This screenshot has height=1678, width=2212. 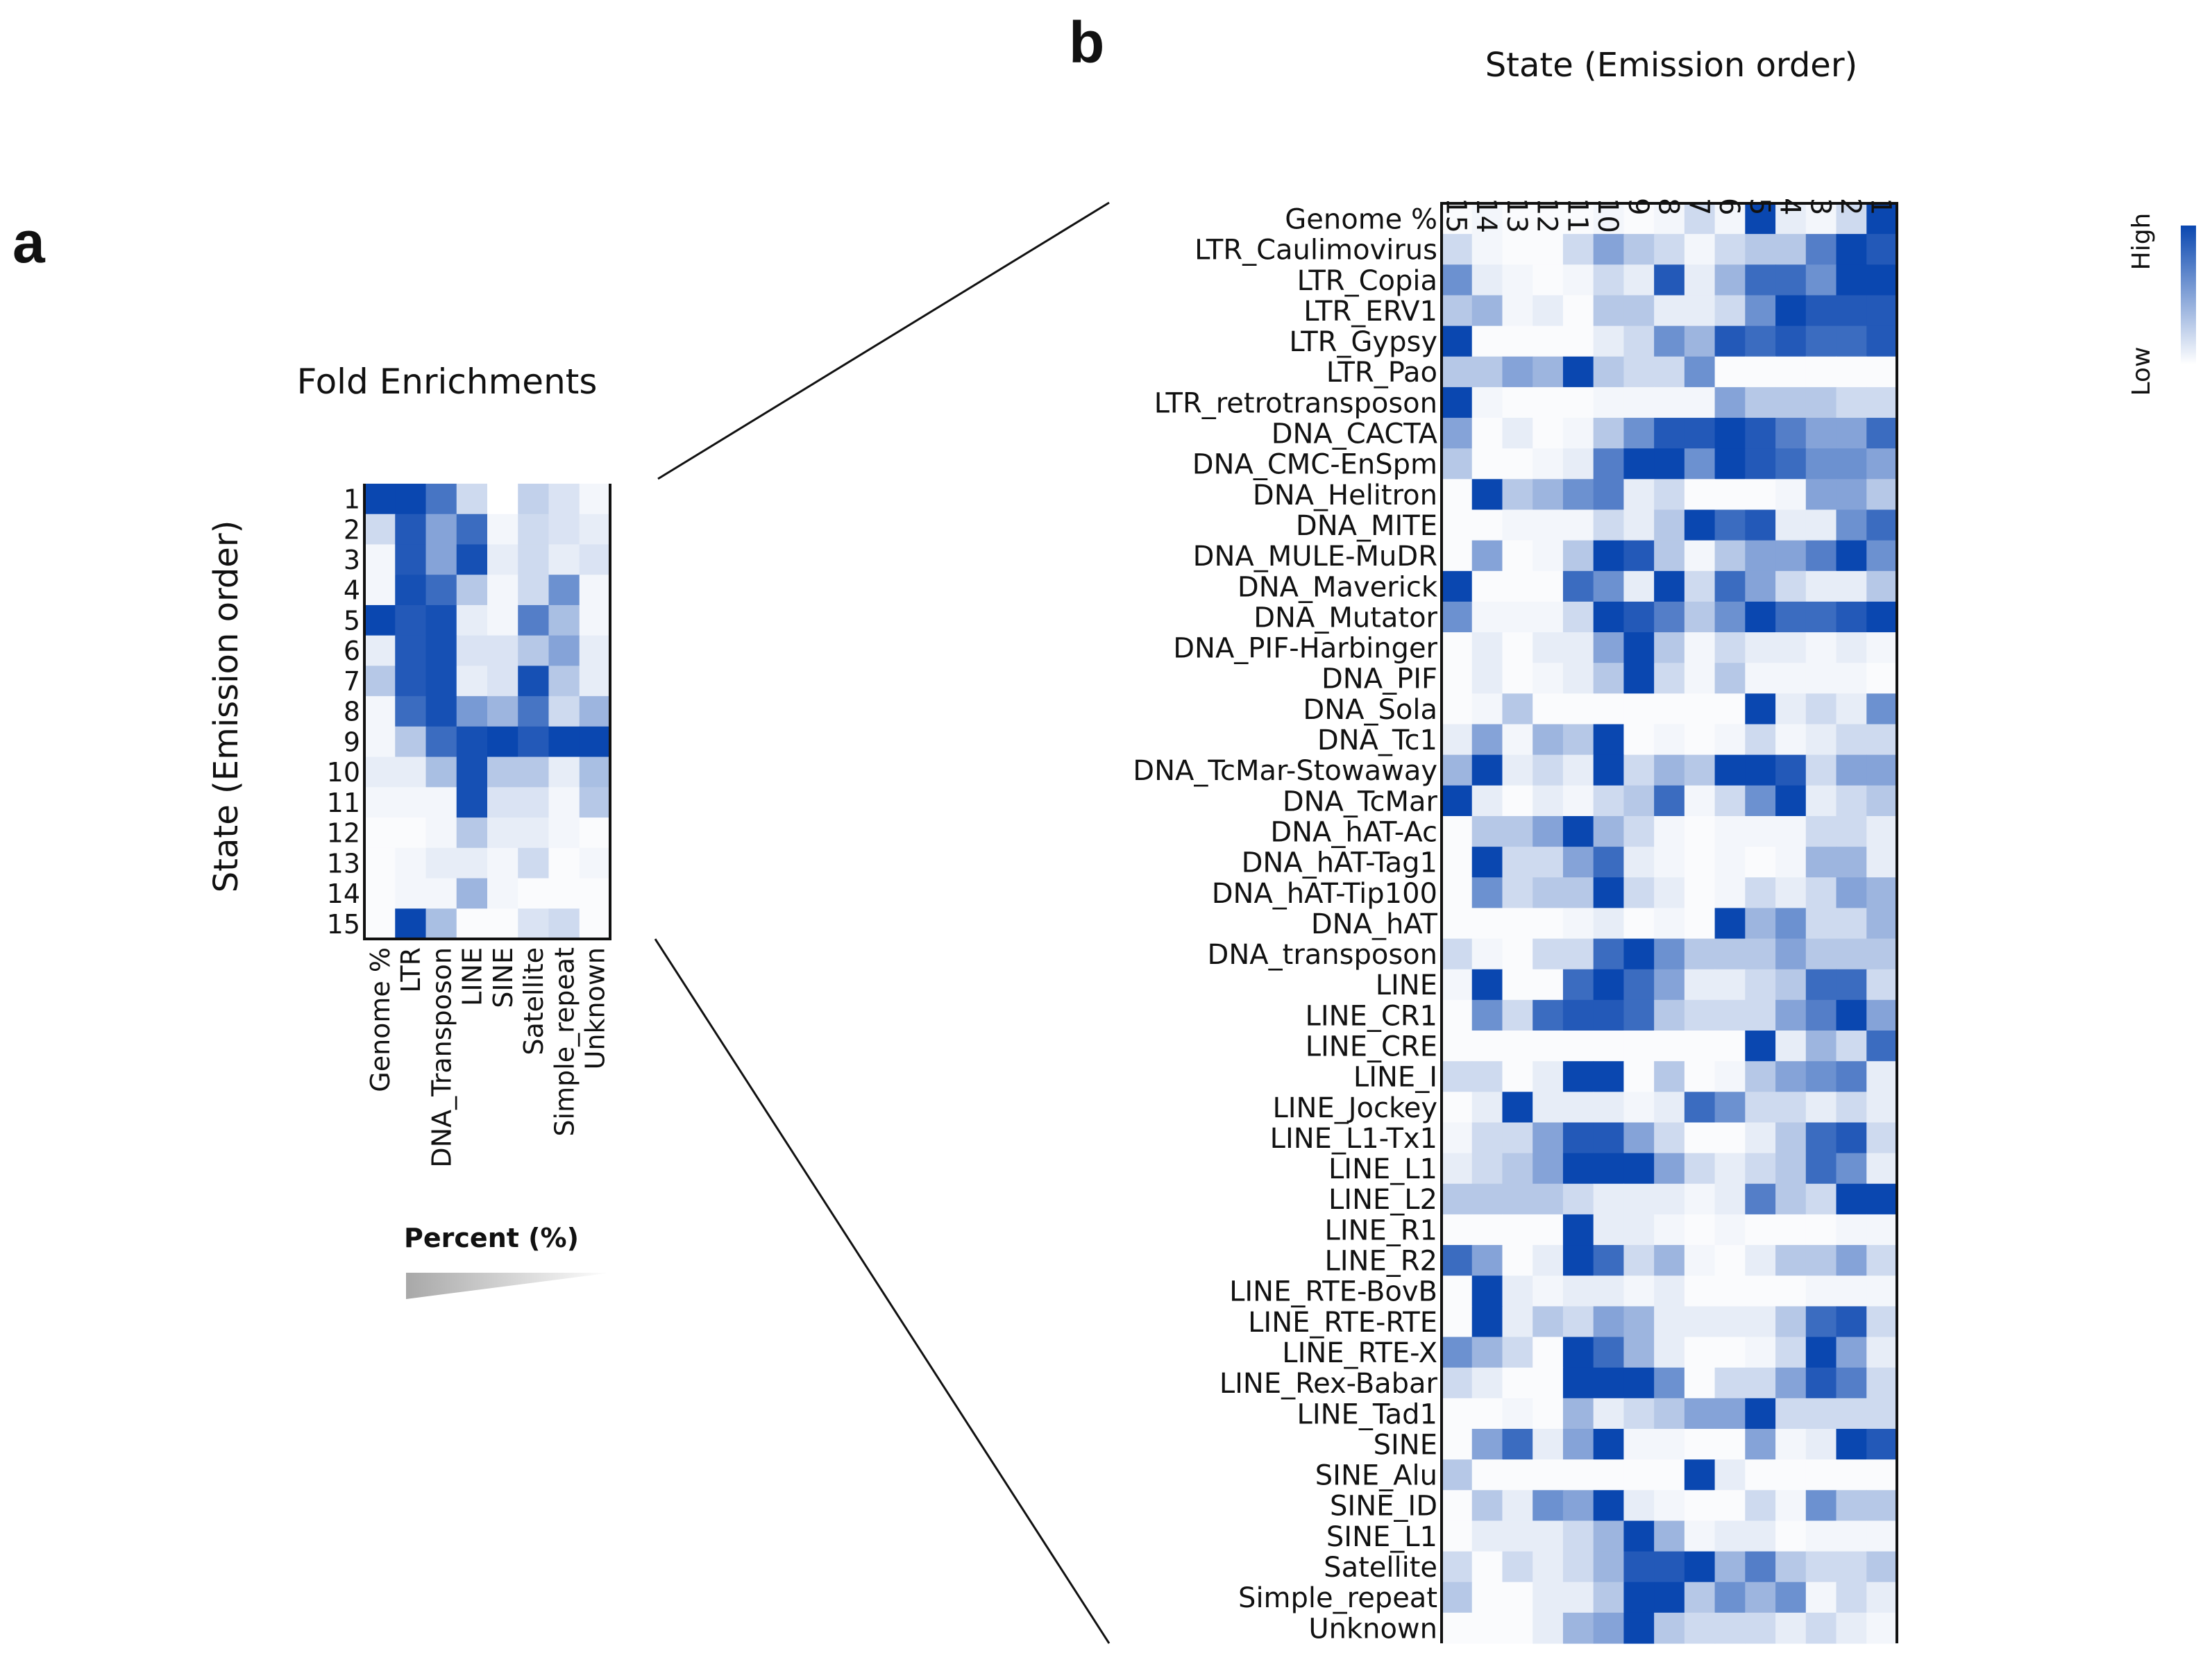 I want to click on row-label: DNA_CACTA, so click(x=1355, y=434).